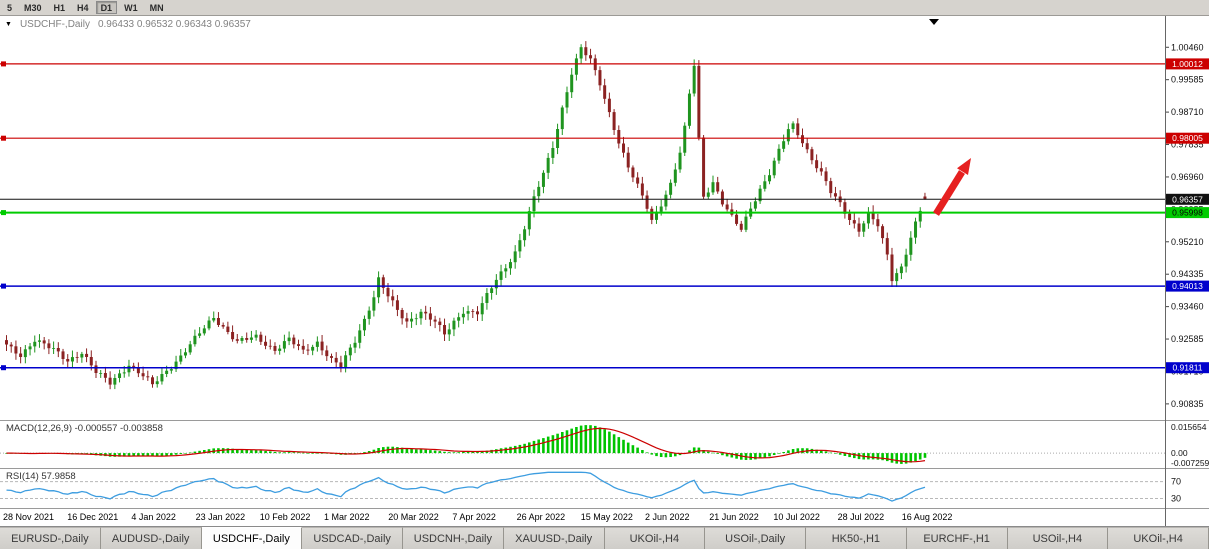 The width and height of the screenshot is (1209, 549). Describe the element at coordinates (964, 166) in the screenshot. I see `trend-arrow-head-icon` at that location.